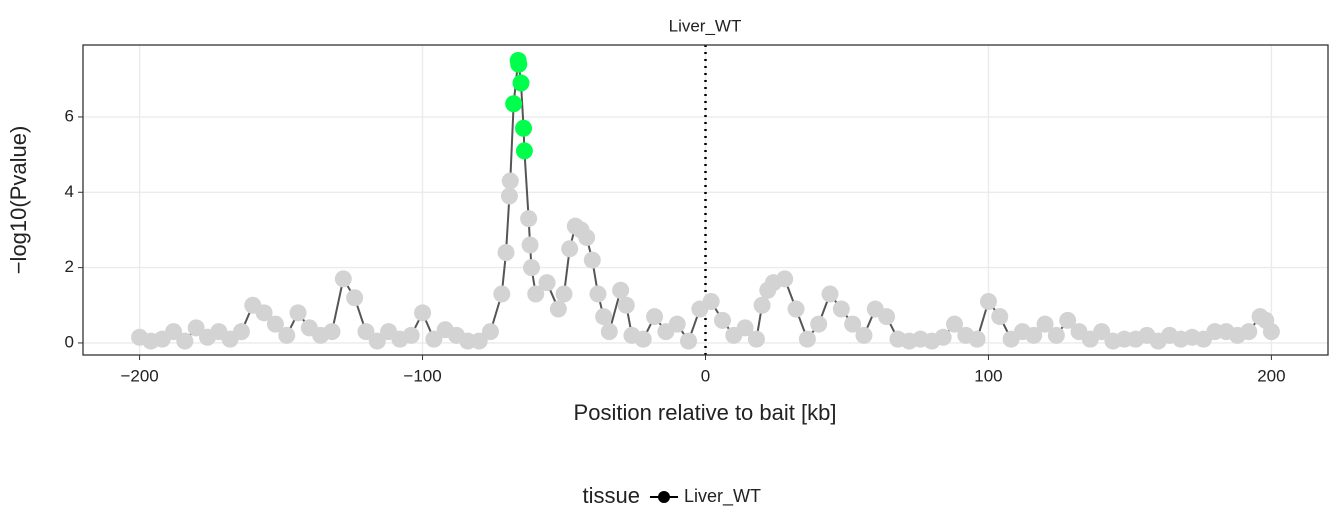 The height and width of the screenshot is (520, 1333). What do you see at coordinates (1271, 375) in the screenshot?
I see `x-tick-label: 200` at bounding box center [1271, 375].